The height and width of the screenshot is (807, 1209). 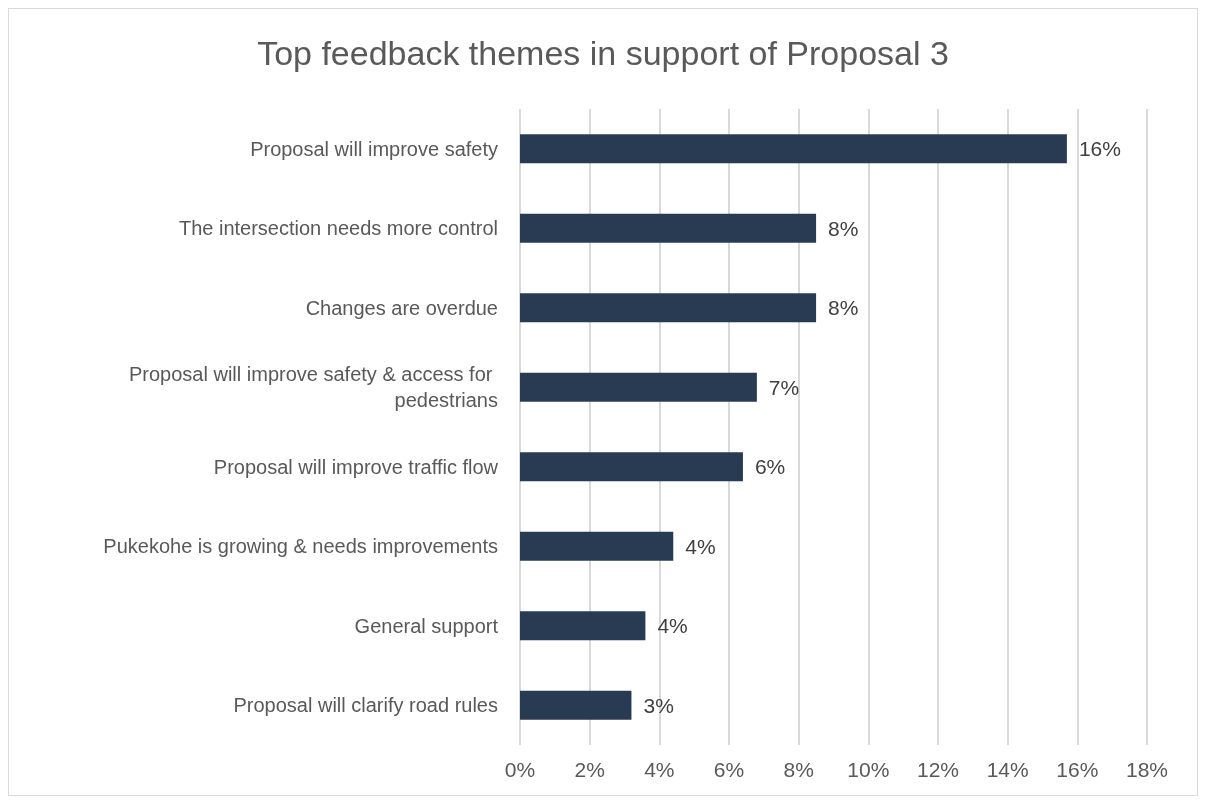 I want to click on chart-title: Top feedback themes in support of Proposal 3, so click(x=603, y=53).